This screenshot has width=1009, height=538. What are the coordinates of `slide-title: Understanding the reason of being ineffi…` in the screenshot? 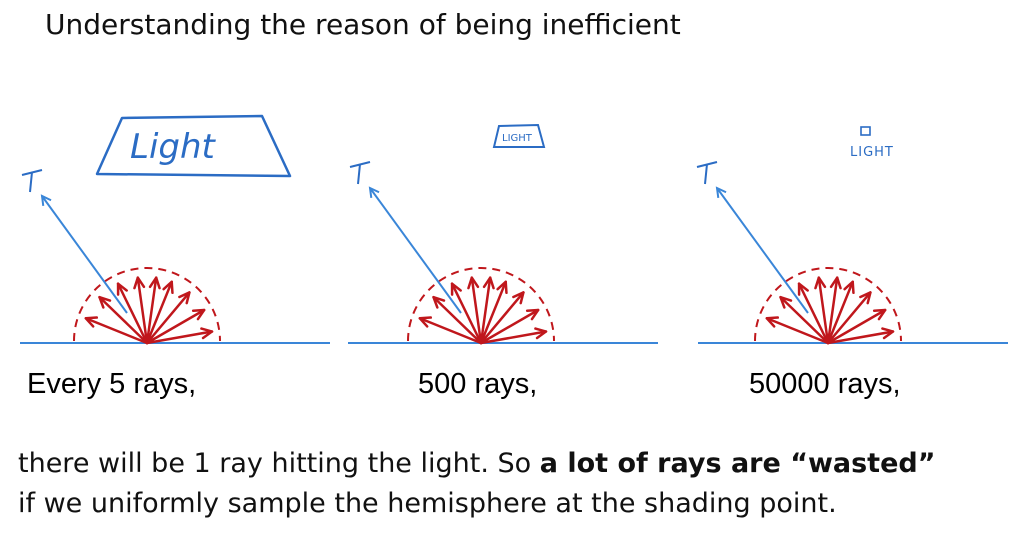 It's located at (363, 24).